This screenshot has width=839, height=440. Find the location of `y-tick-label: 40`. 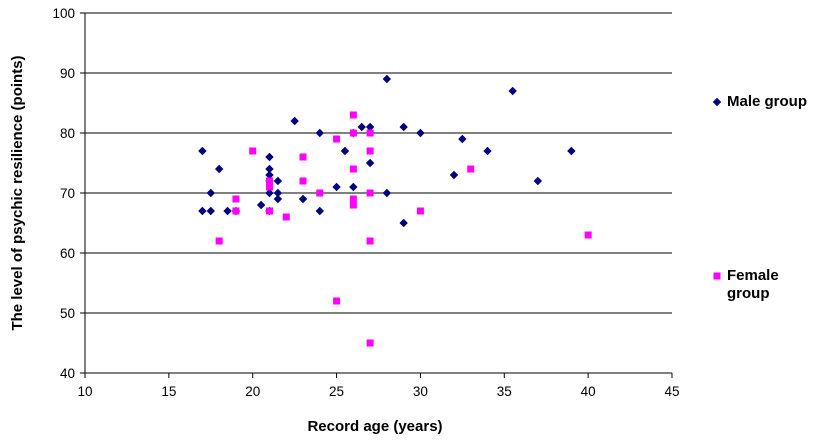

y-tick-label: 40 is located at coordinates (67, 373).